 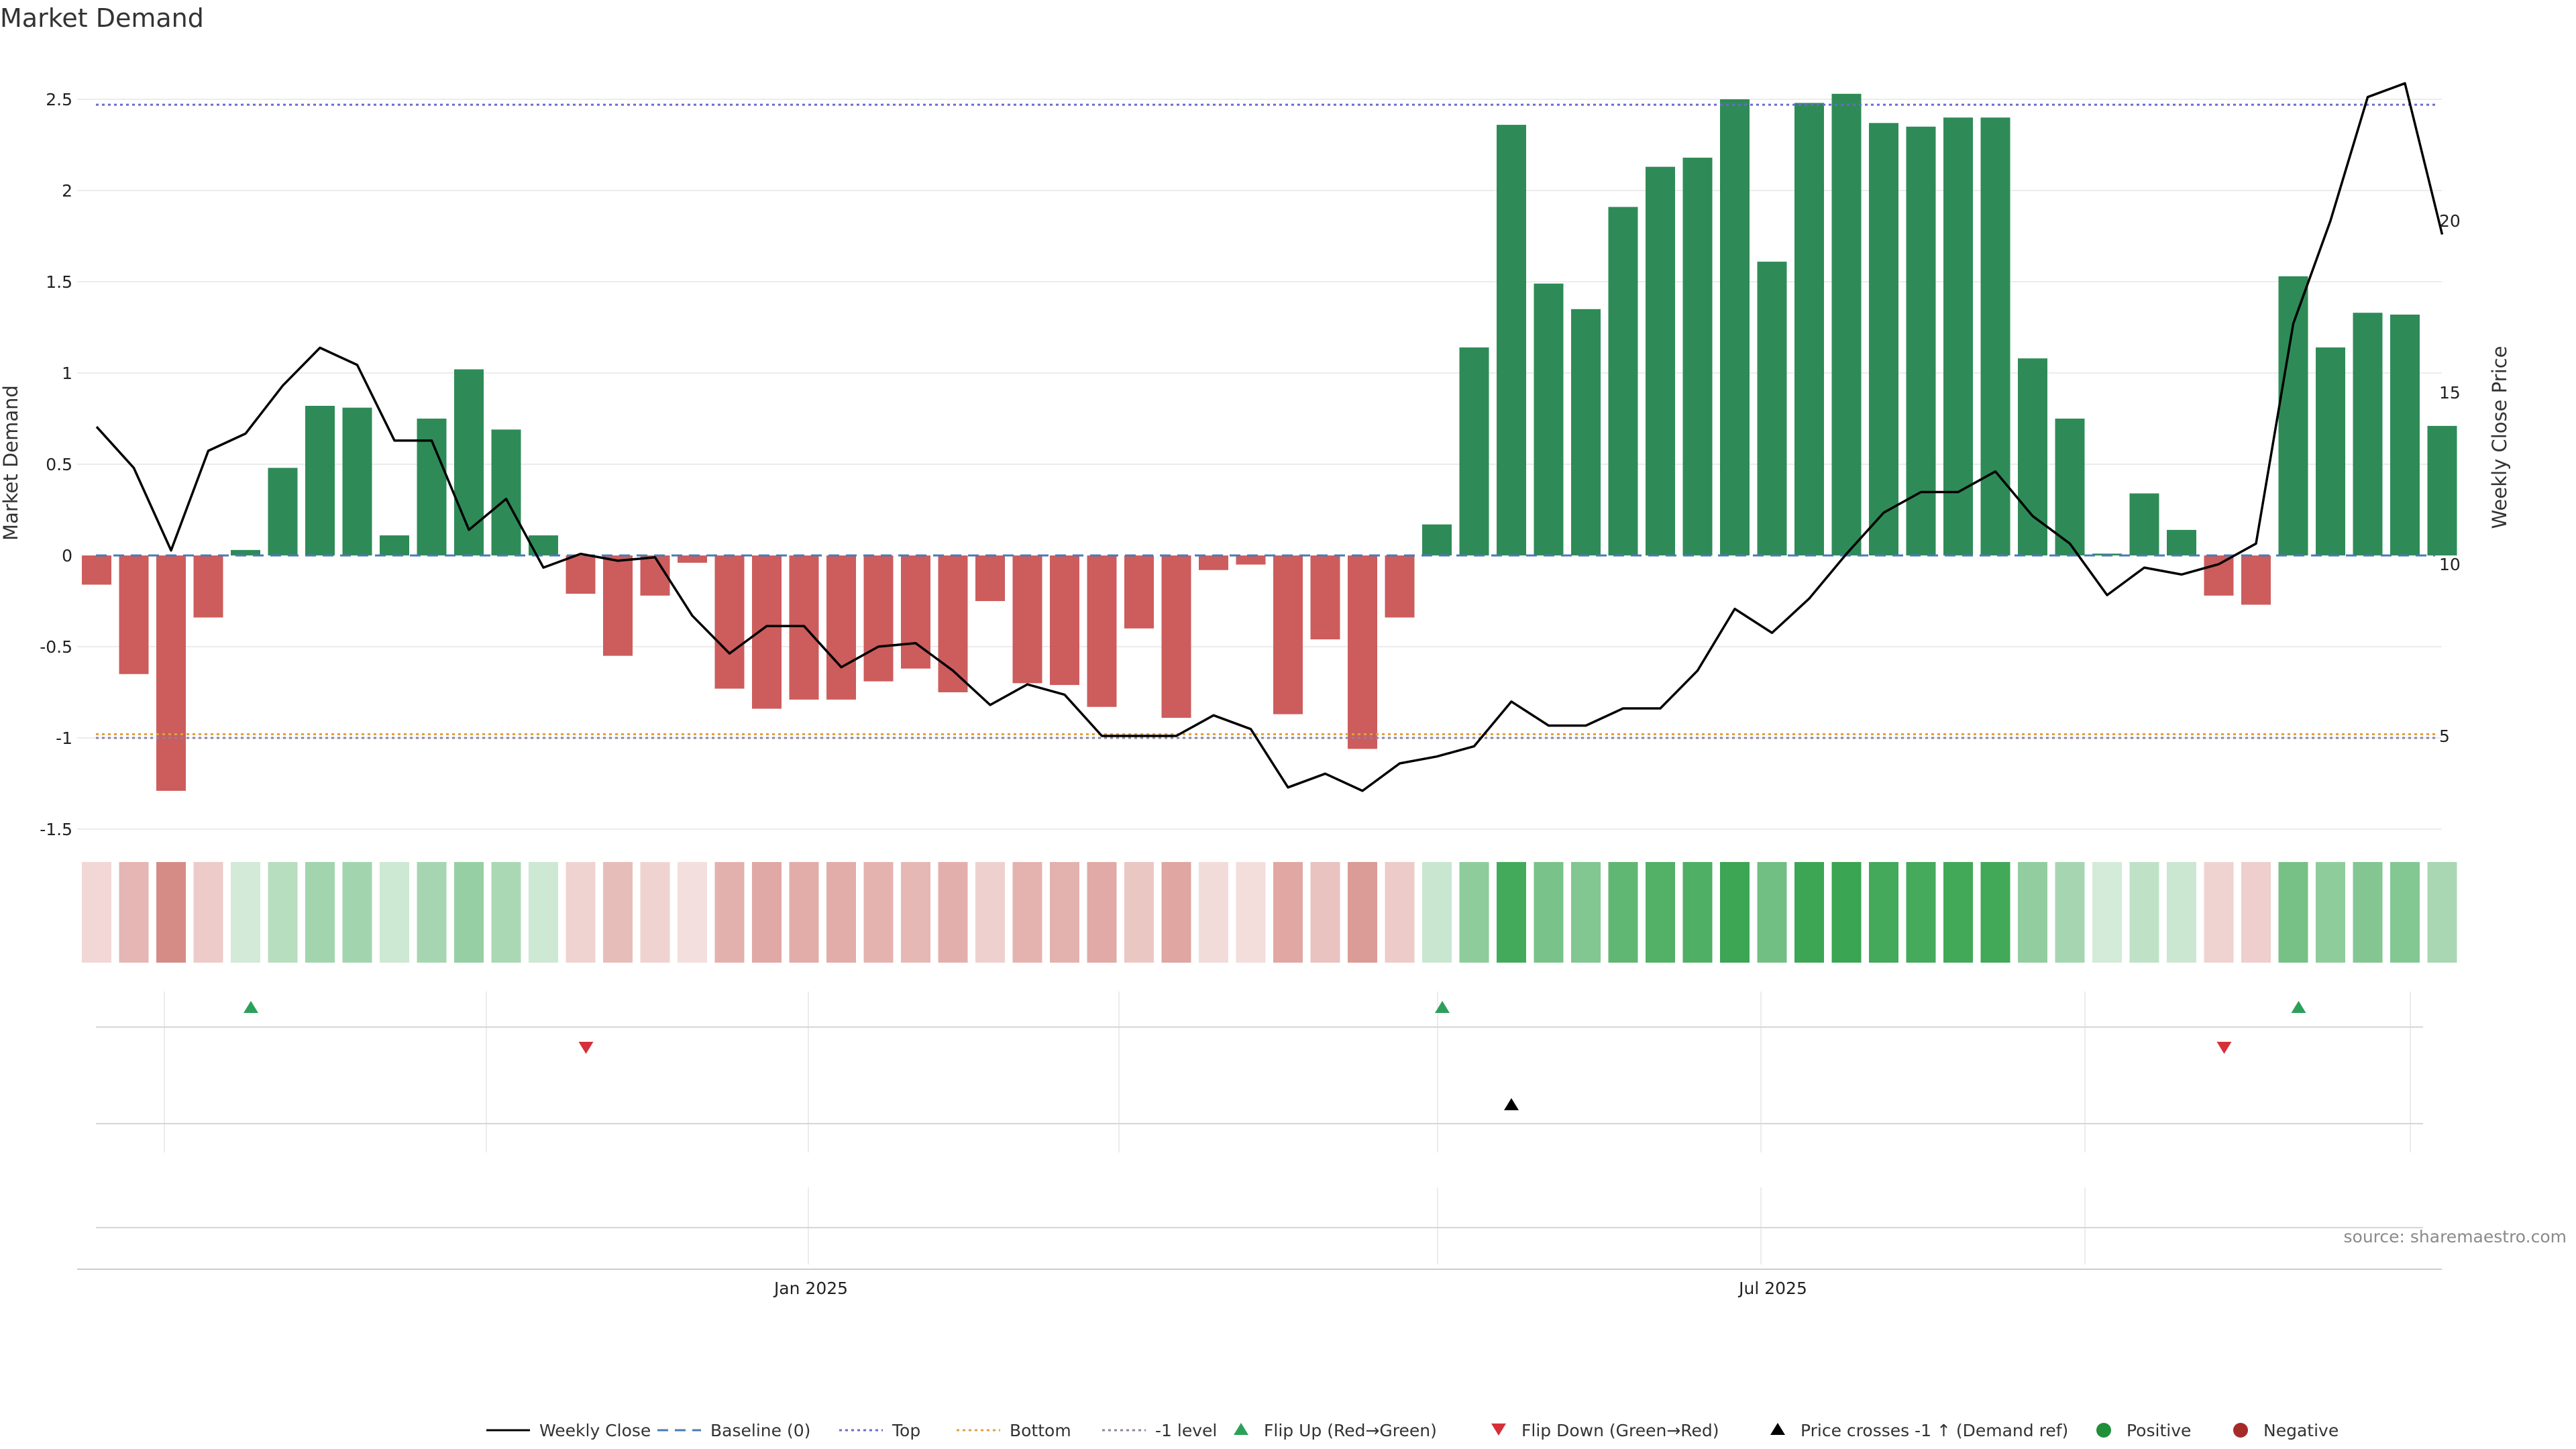 I want to click on y-tick-label: -1, so click(x=64, y=738).